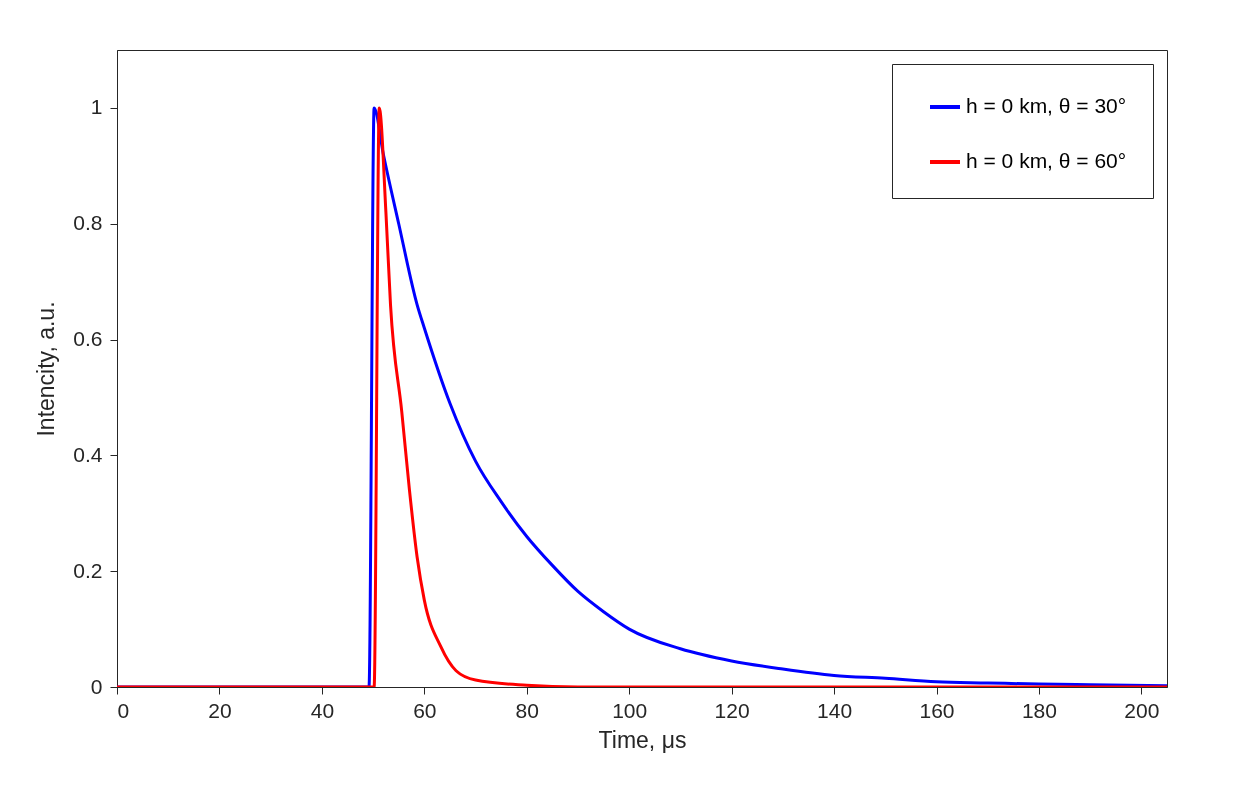 This screenshot has height=791, width=1240. I want to click on x-tick-label: 120, so click(732, 710).